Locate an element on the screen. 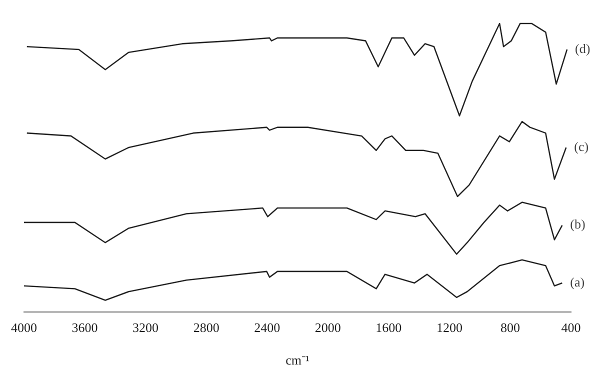 This screenshot has height=381, width=613. x-tick-label: 1200 is located at coordinates (449, 328).